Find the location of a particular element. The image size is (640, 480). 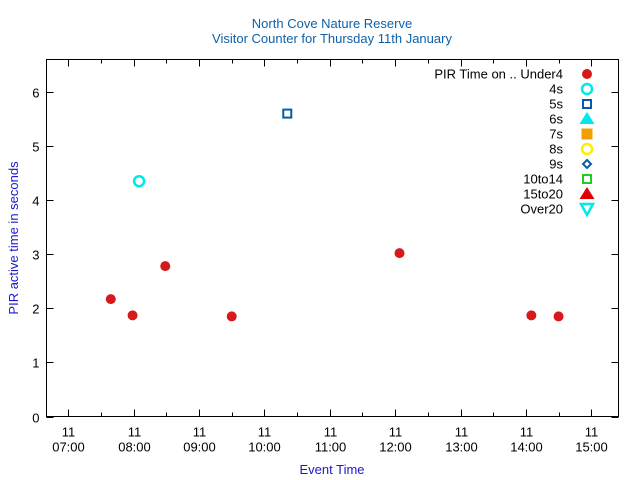

legend-label: 6s is located at coordinates (556, 119).